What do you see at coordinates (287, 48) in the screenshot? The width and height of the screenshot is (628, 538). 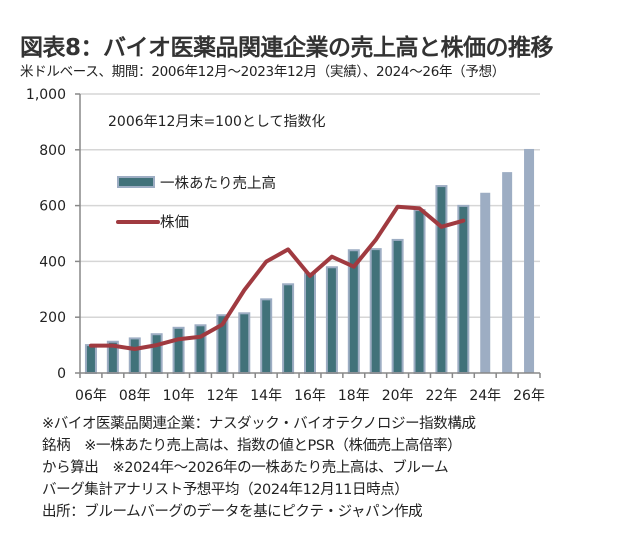 I see `chart-title: 図表8：バイオ医薬品関連企業の売上高と株価の推移` at bounding box center [287, 48].